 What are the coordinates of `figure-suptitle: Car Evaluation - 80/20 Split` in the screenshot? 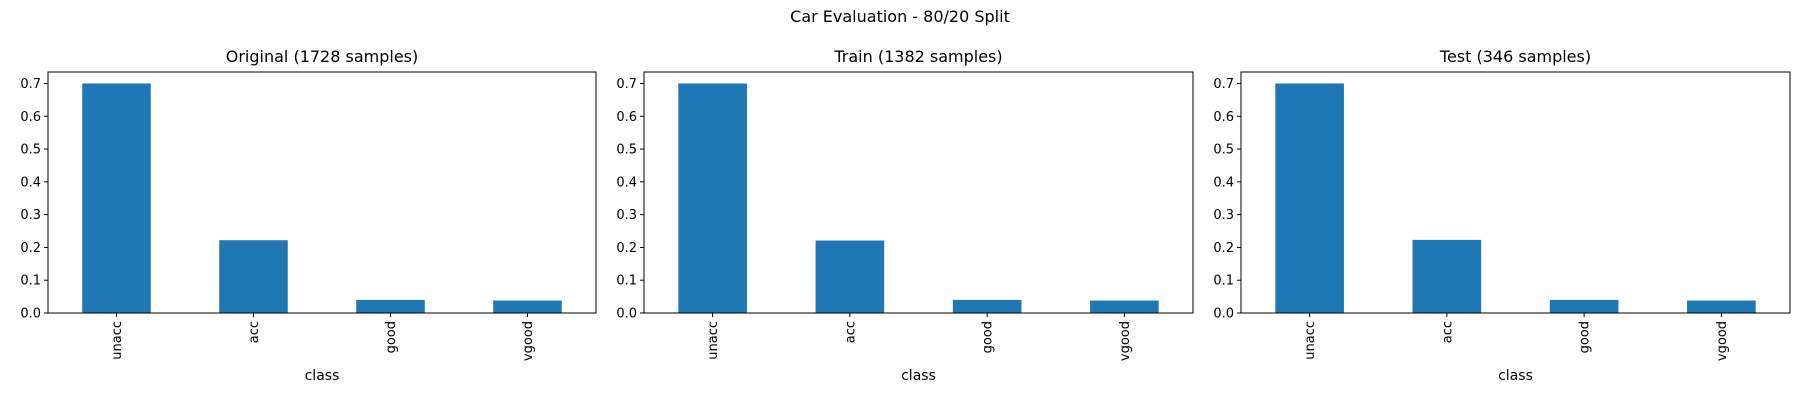 It's located at (900, 16).